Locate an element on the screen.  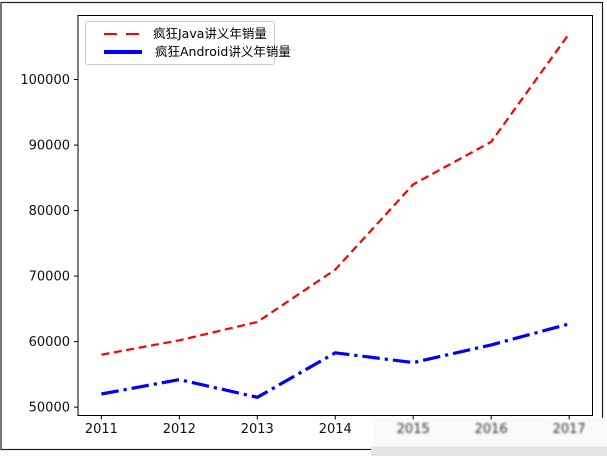
watermark-strip is located at coordinates (489, 451).